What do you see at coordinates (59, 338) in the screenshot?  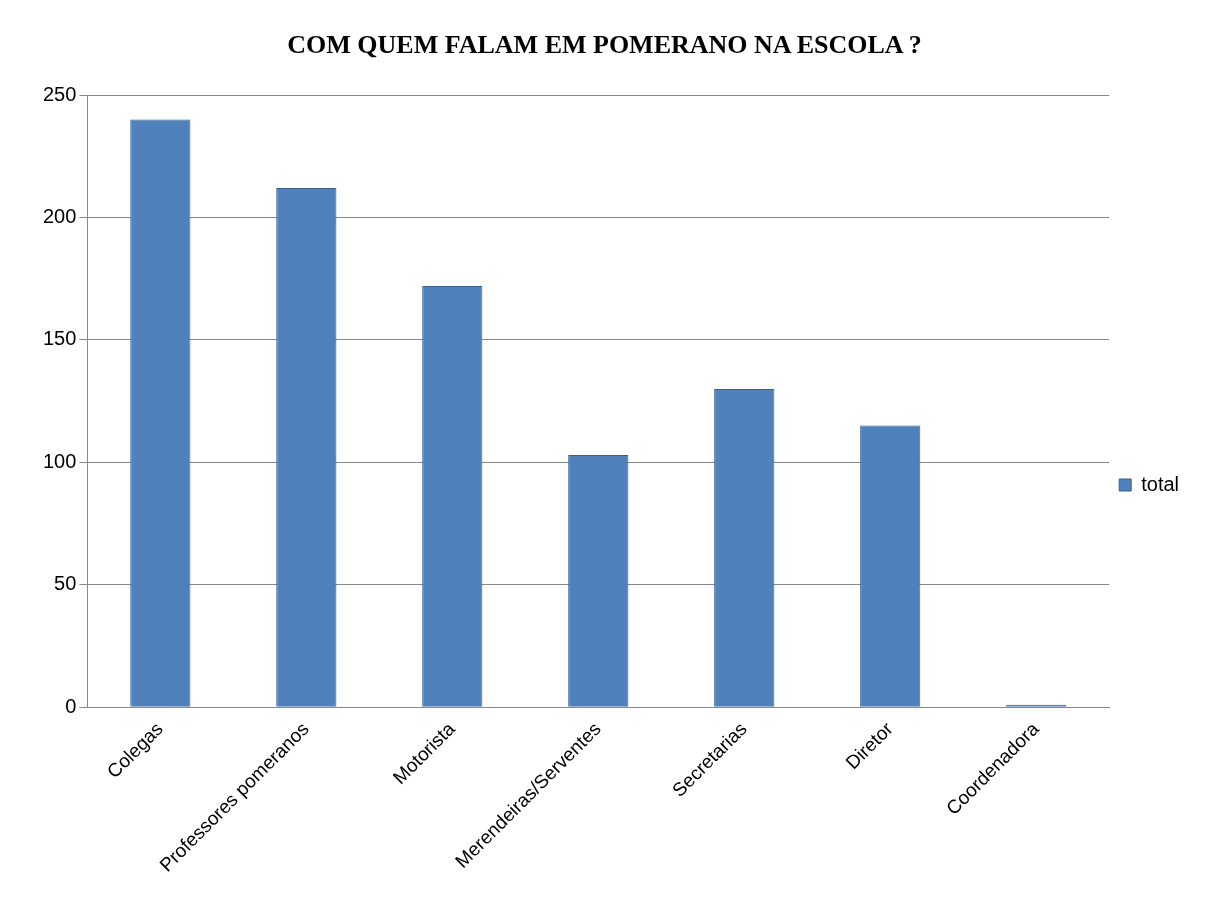 I see `y-tick-label: 150` at bounding box center [59, 338].